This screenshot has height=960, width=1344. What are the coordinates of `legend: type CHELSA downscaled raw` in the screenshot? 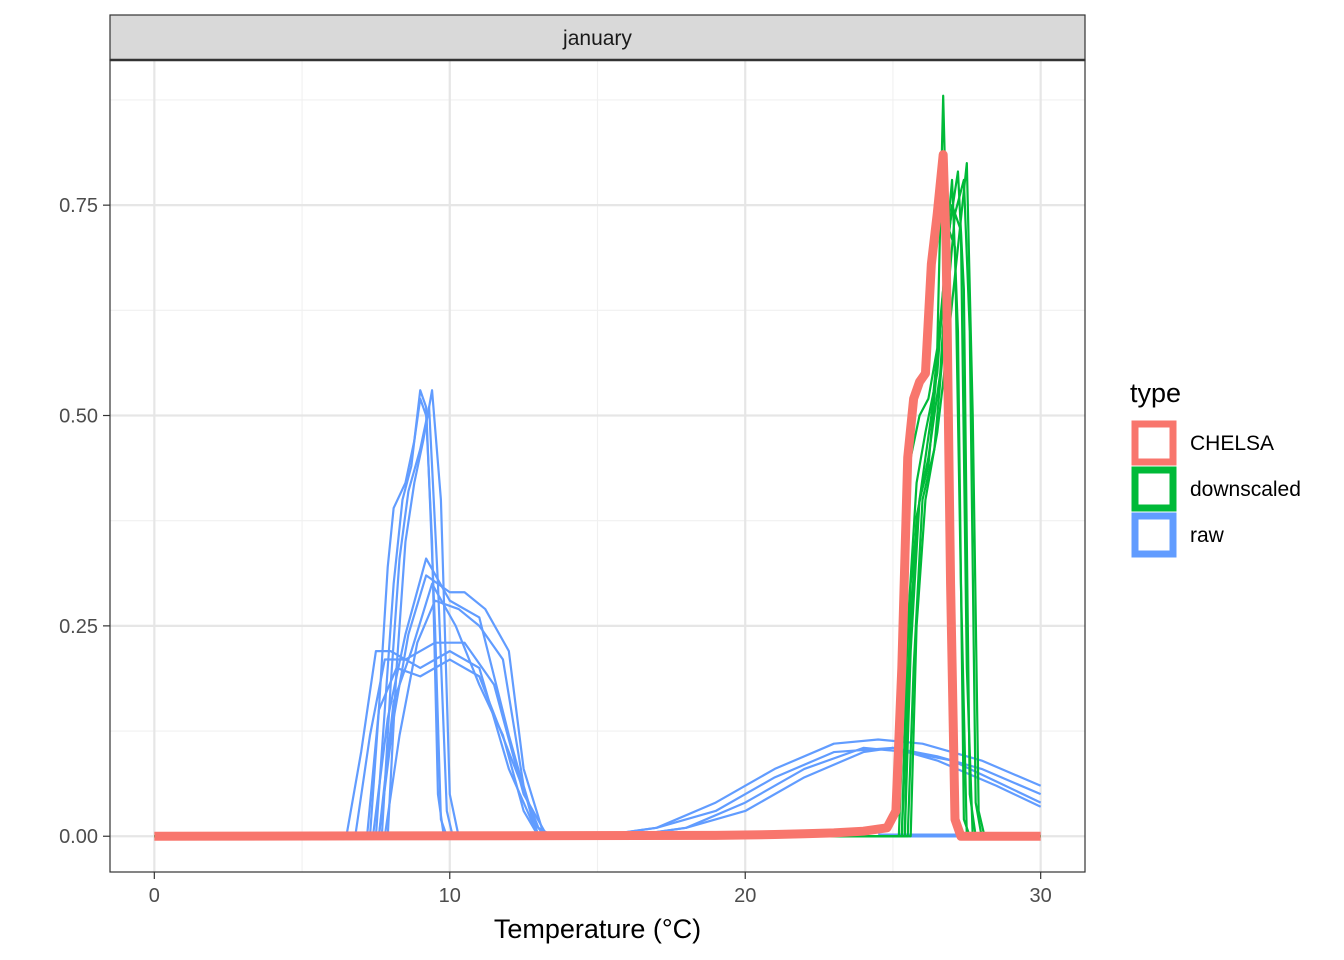 It's located at (1215, 468).